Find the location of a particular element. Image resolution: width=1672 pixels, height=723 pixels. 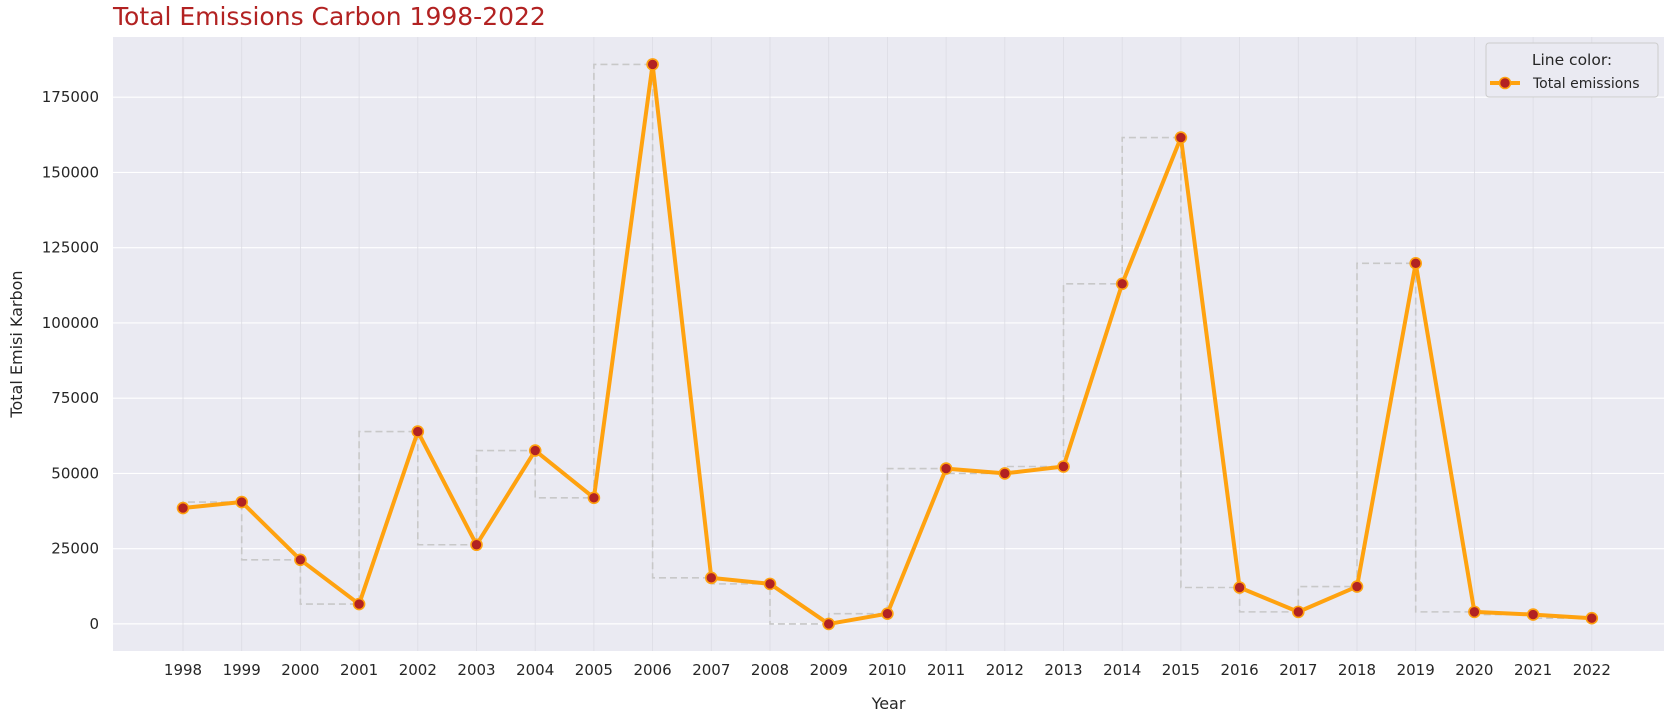

x-tick-label: 2005 is located at coordinates (594, 670).